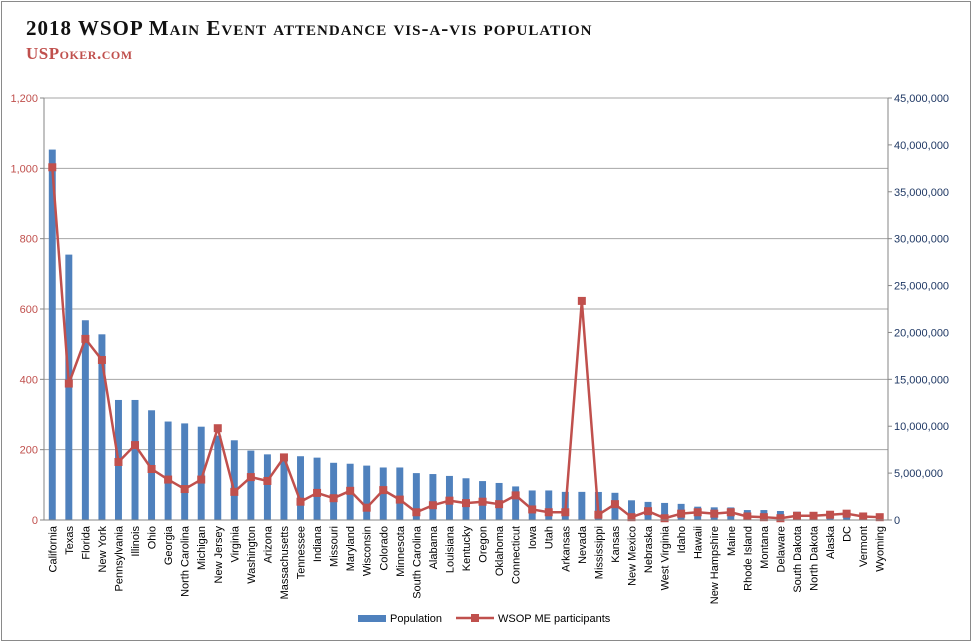 This screenshot has width=974, height=644. What do you see at coordinates (186, 561) in the screenshot?
I see `x-axis-tick-label: North Carolina` at bounding box center [186, 561].